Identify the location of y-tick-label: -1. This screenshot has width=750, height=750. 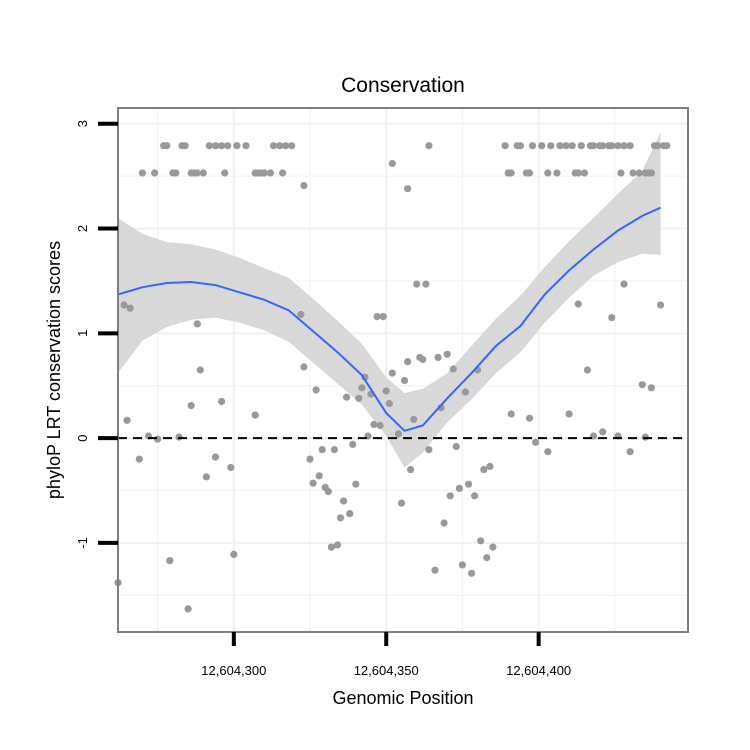
(82, 543).